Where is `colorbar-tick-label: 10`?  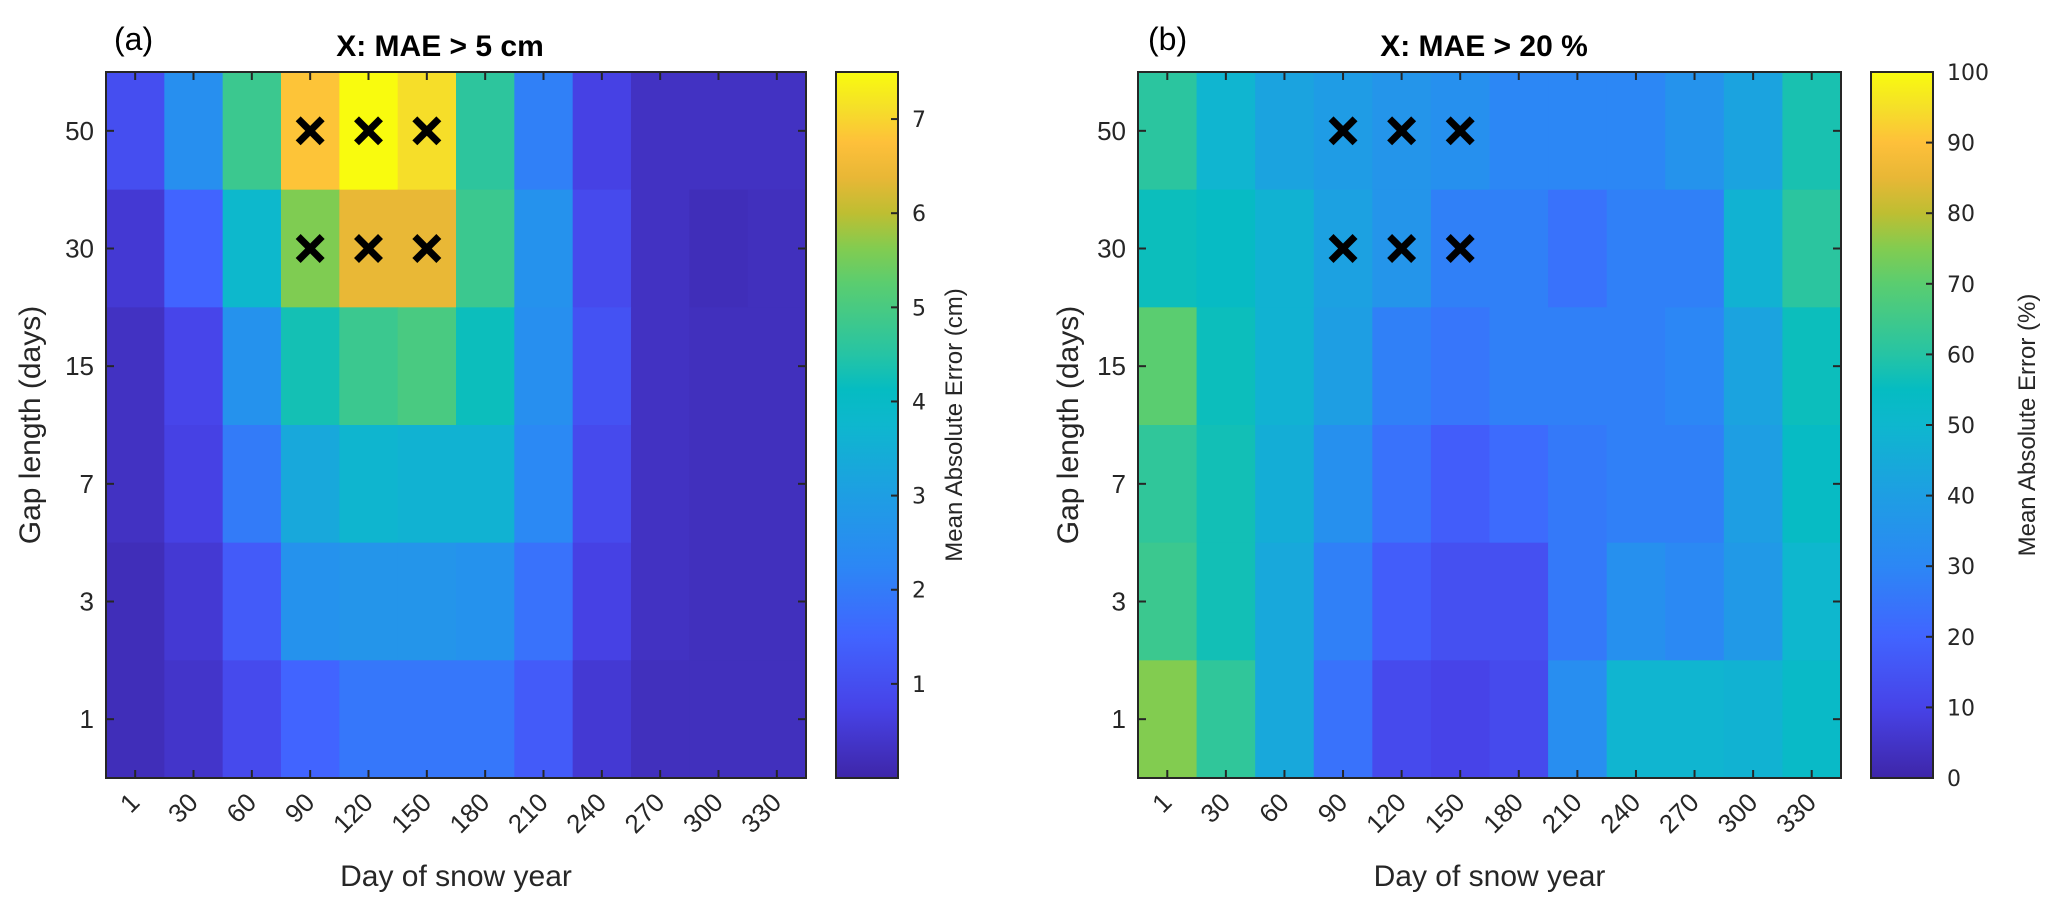 colorbar-tick-label: 10 is located at coordinates (1961, 708).